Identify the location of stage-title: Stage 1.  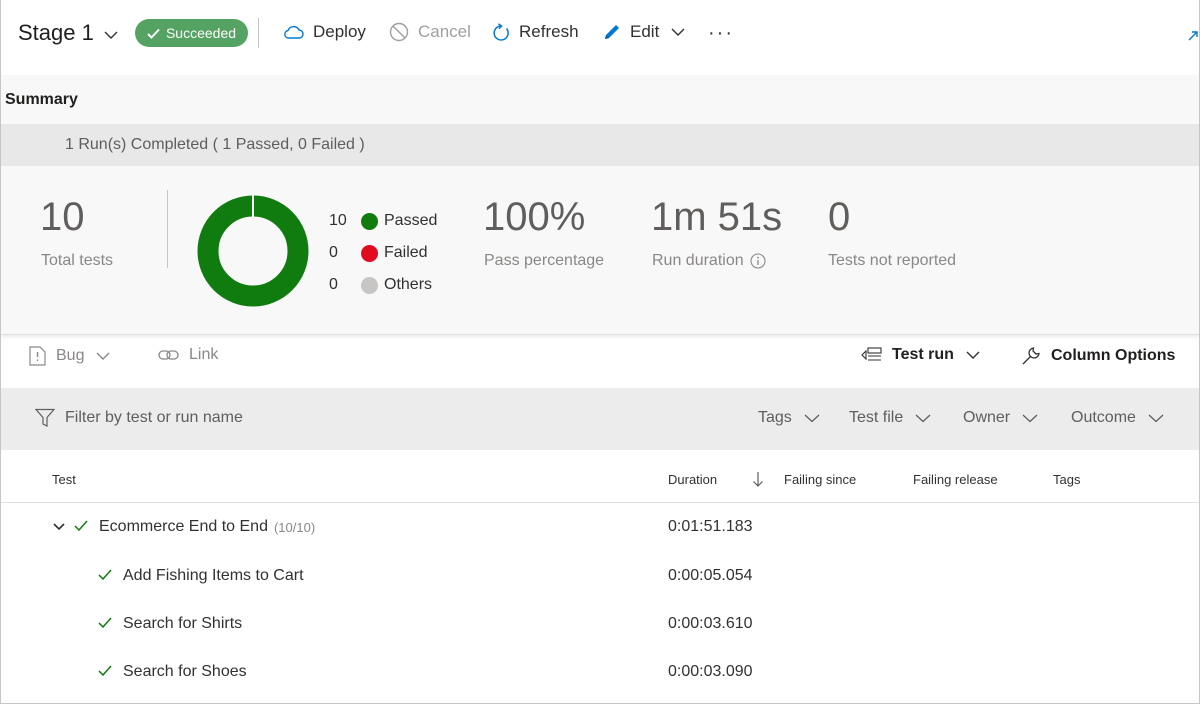
(56, 32).